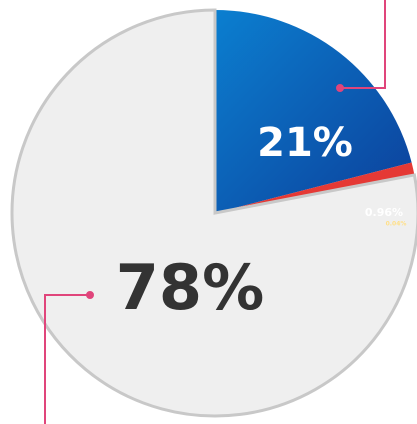 This screenshot has width=417, height=424. I want to click on pie-slice, so click(315, 187).